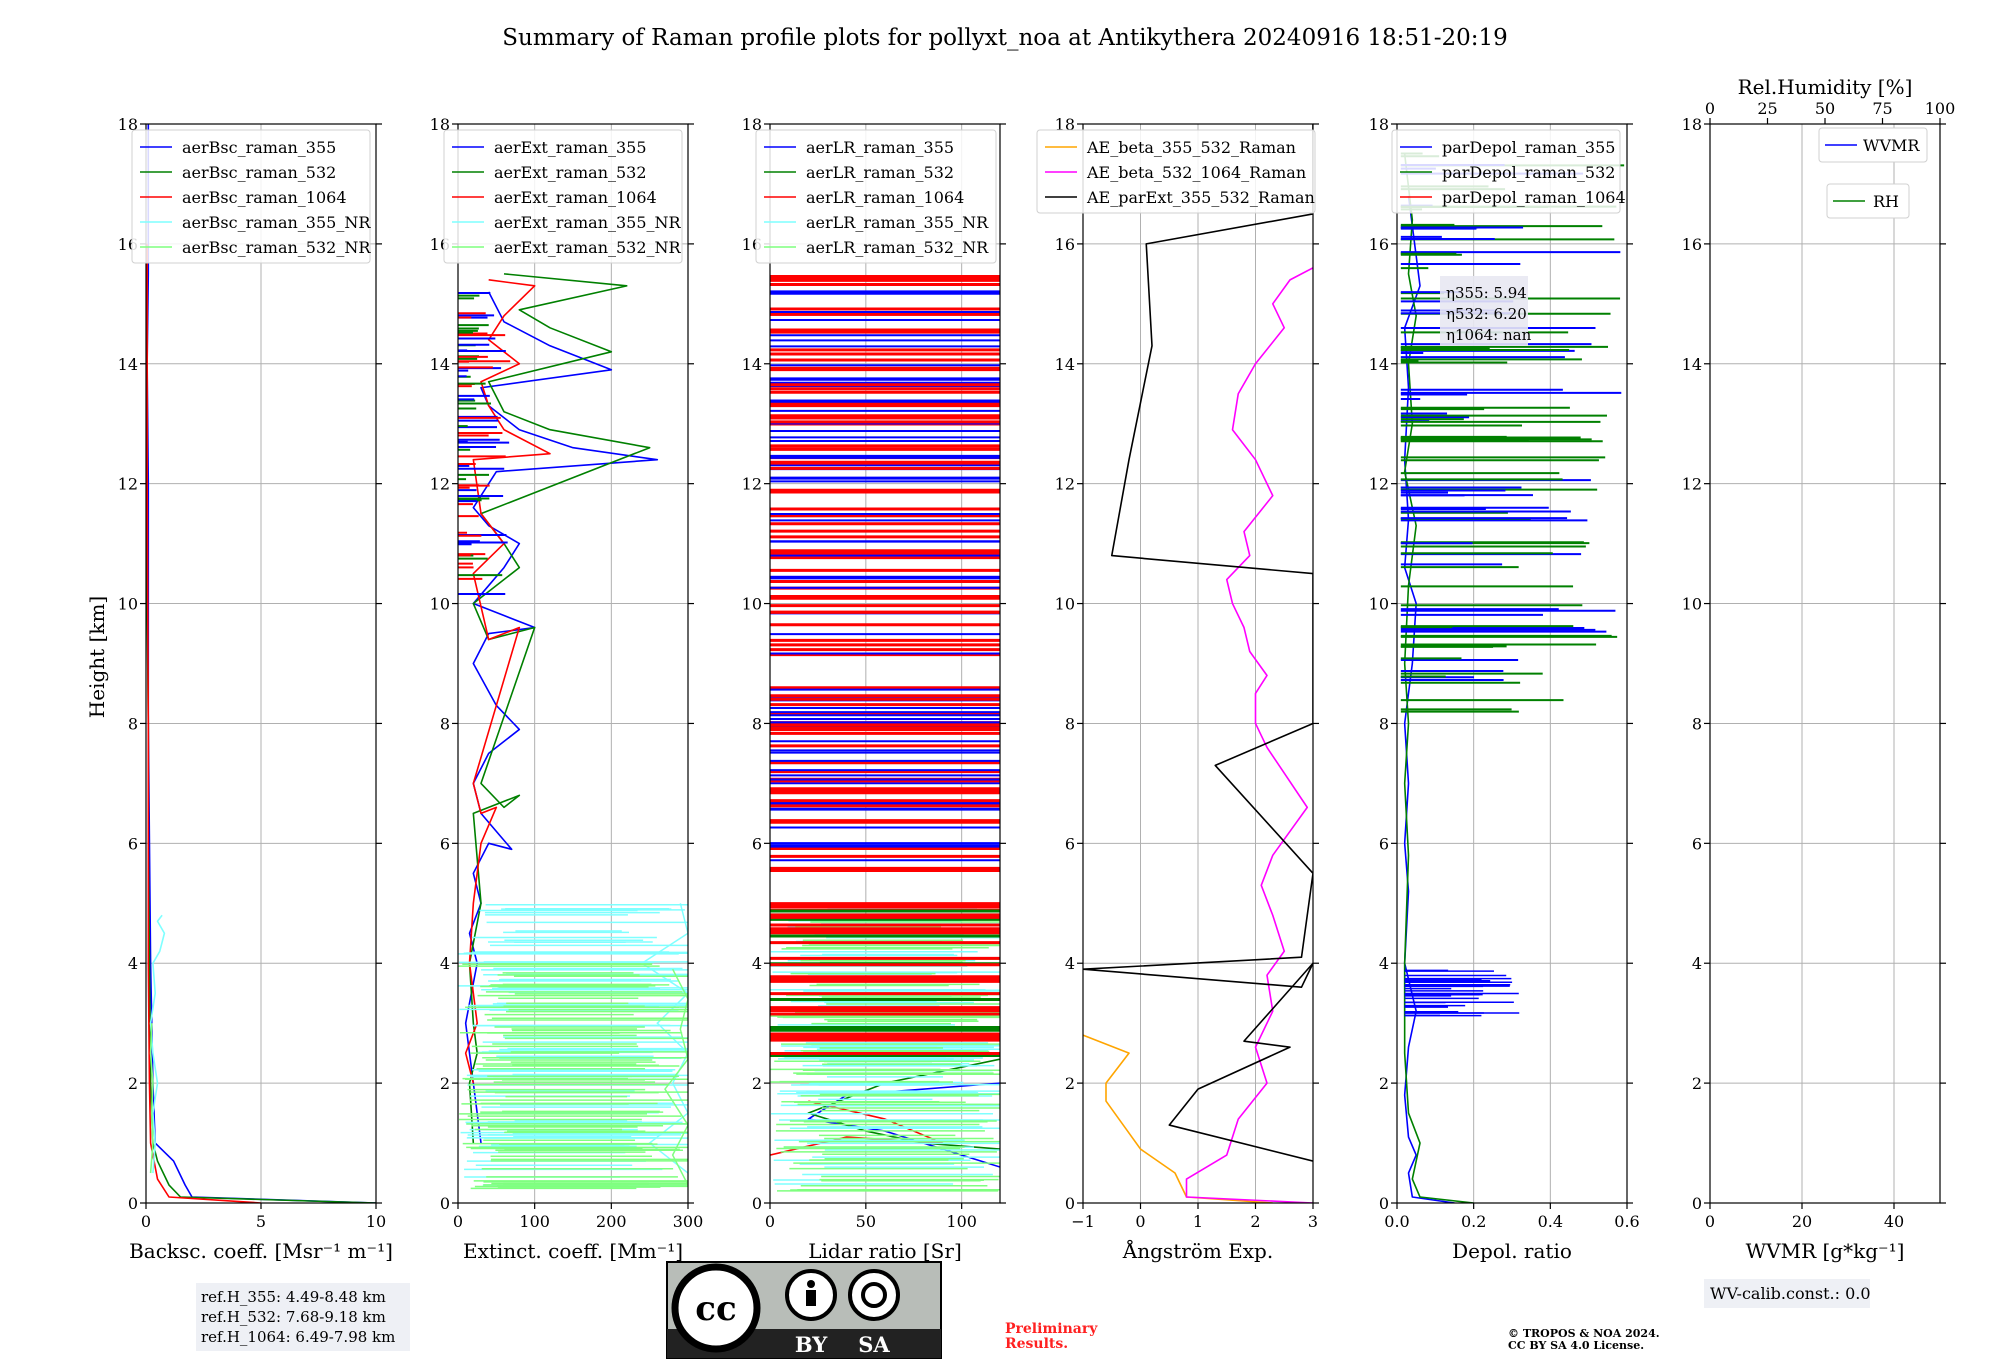 Image resolution: width=2000 pixels, height=1360 pixels. Describe the element at coordinates (1396, 1221) in the screenshot. I see `x-tick-label: 0.0` at that location.